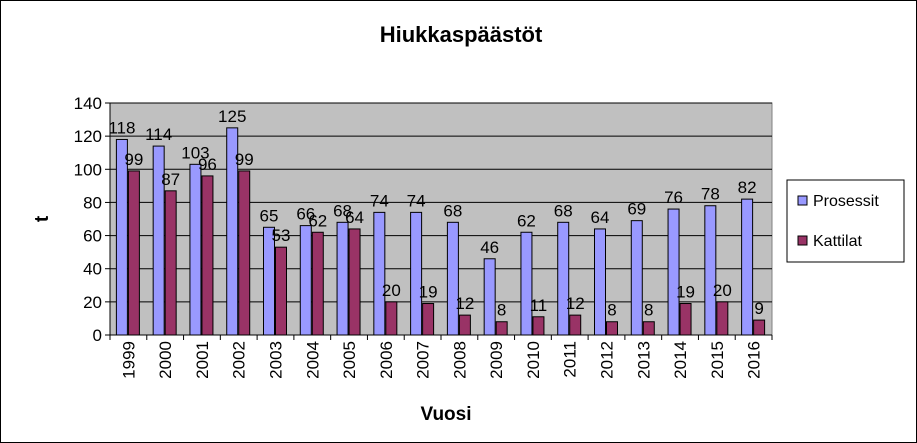  What do you see at coordinates (379, 200) in the screenshot?
I see `data-label-prosessit-2006: 74` at bounding box center [379, 200].